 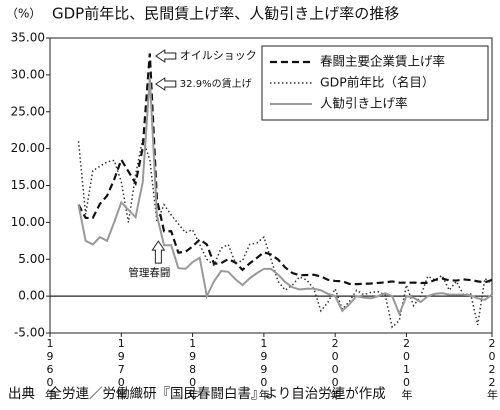 What do you see at coordinates (225, 14) in the screenshot?
I see `chart-title: GDP前年比、民間賃上げ率、人勧引き上げ率の推移` at bounding box center [225, 14].